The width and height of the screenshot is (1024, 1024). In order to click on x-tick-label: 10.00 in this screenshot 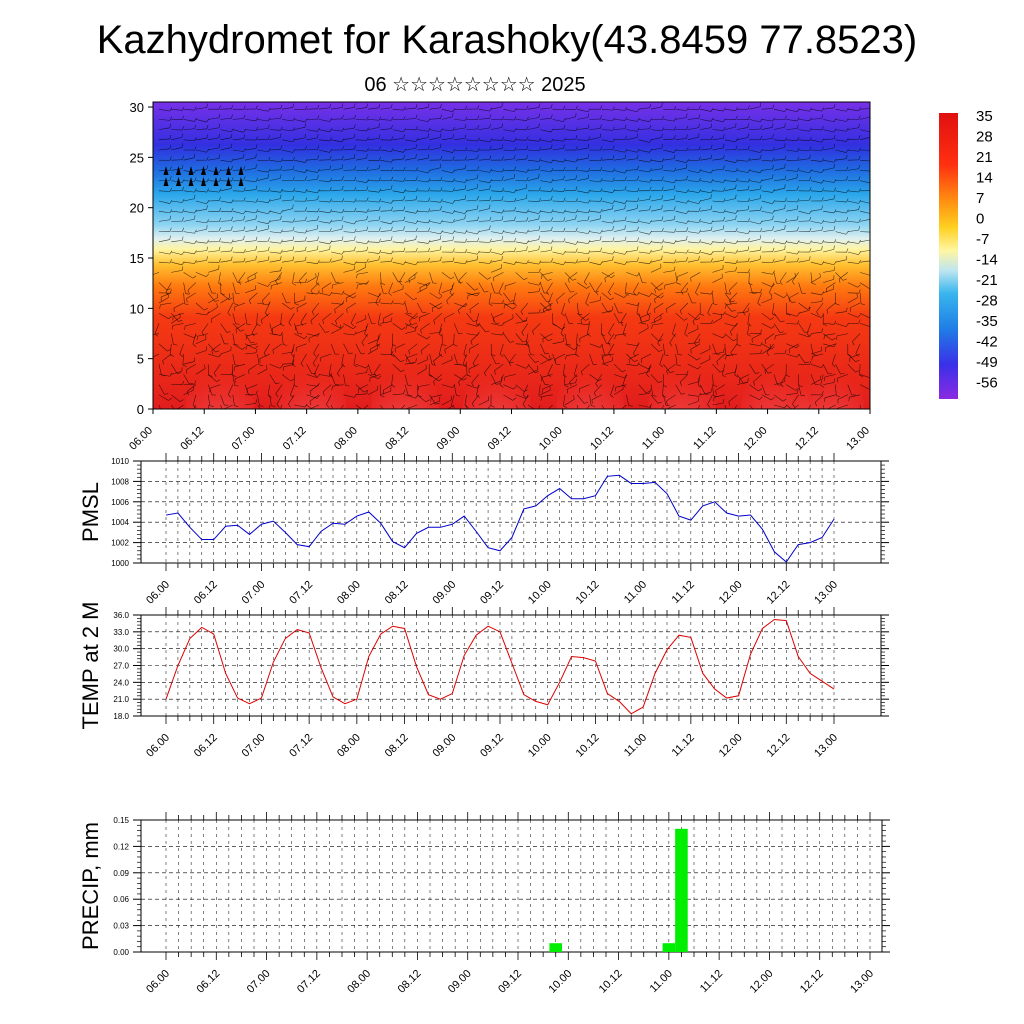, I will do `click(540, 593)`.